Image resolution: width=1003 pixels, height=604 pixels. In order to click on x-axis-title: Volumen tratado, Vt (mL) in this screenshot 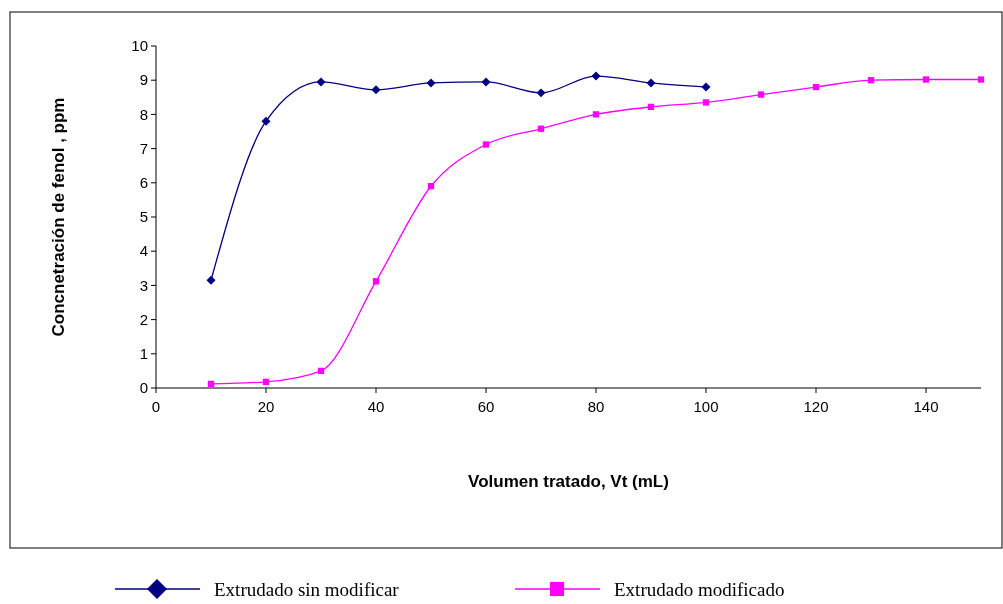, I will do `click(568, 481)`.